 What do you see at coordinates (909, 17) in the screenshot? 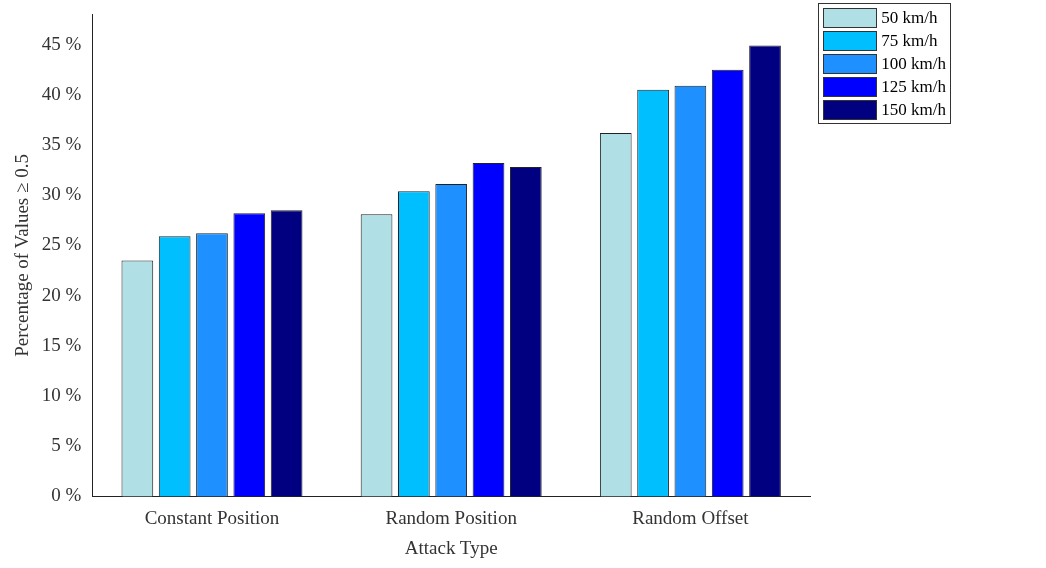
I see `legend-label: 50 km/h` at bounding box center [909, 17].